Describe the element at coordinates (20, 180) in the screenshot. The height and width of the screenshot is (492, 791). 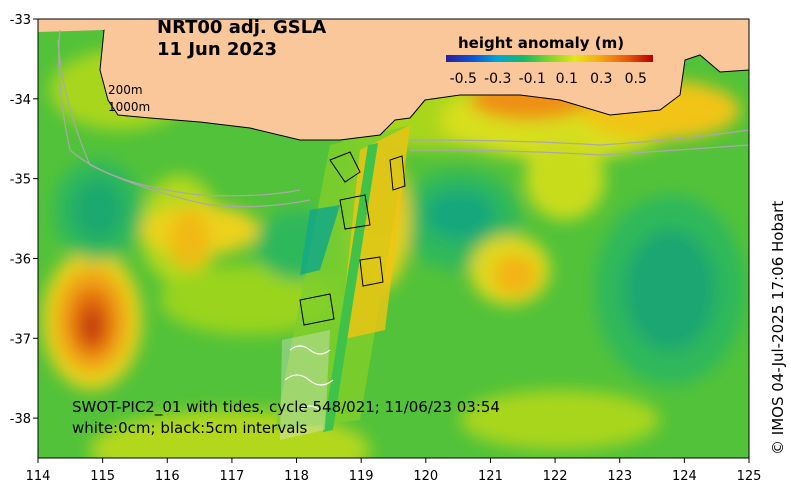
I see `y-tick-label: -35` at that location.